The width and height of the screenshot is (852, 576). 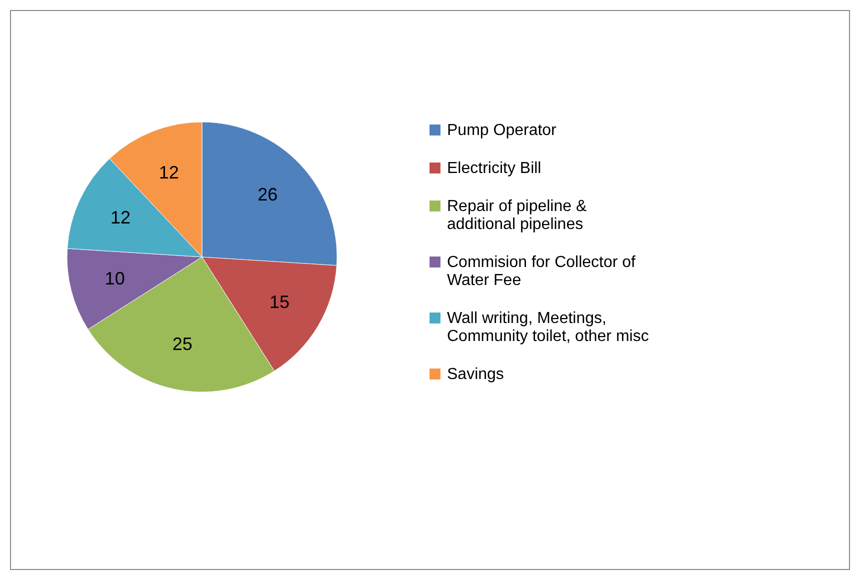 What do you see at coordinates (268, 194) in the screenshot?
I see `data-label: 26` at bounding box center [268, 194].